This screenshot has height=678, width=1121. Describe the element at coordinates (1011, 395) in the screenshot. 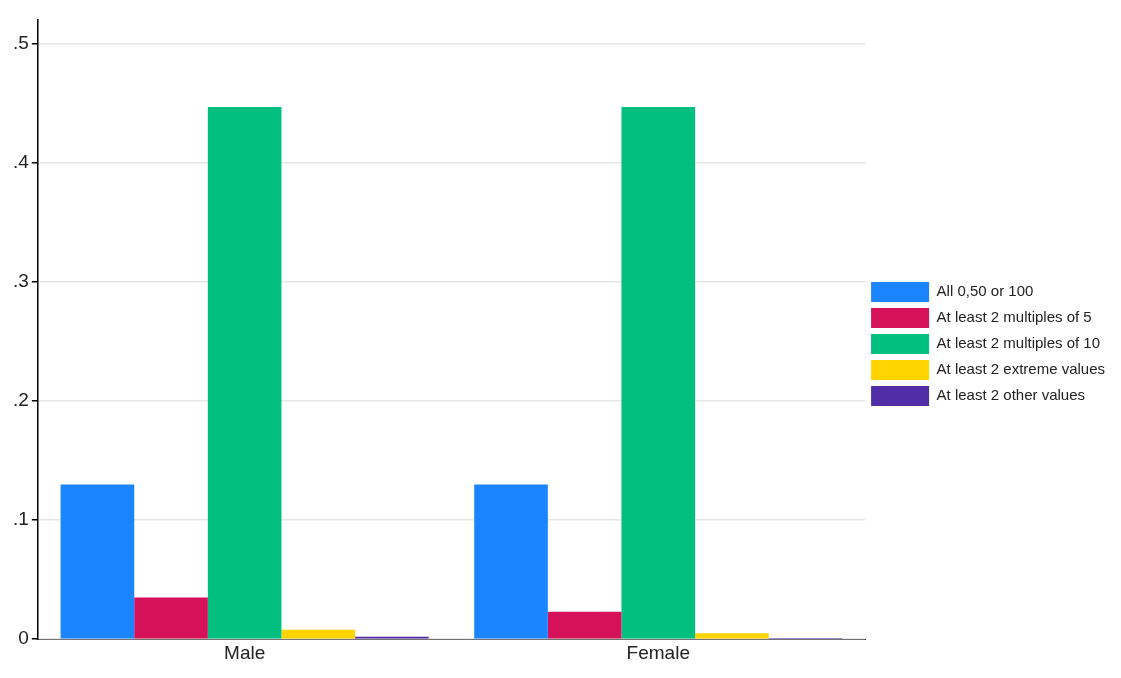

I see `legend-label: At least 2 other values` at that location.